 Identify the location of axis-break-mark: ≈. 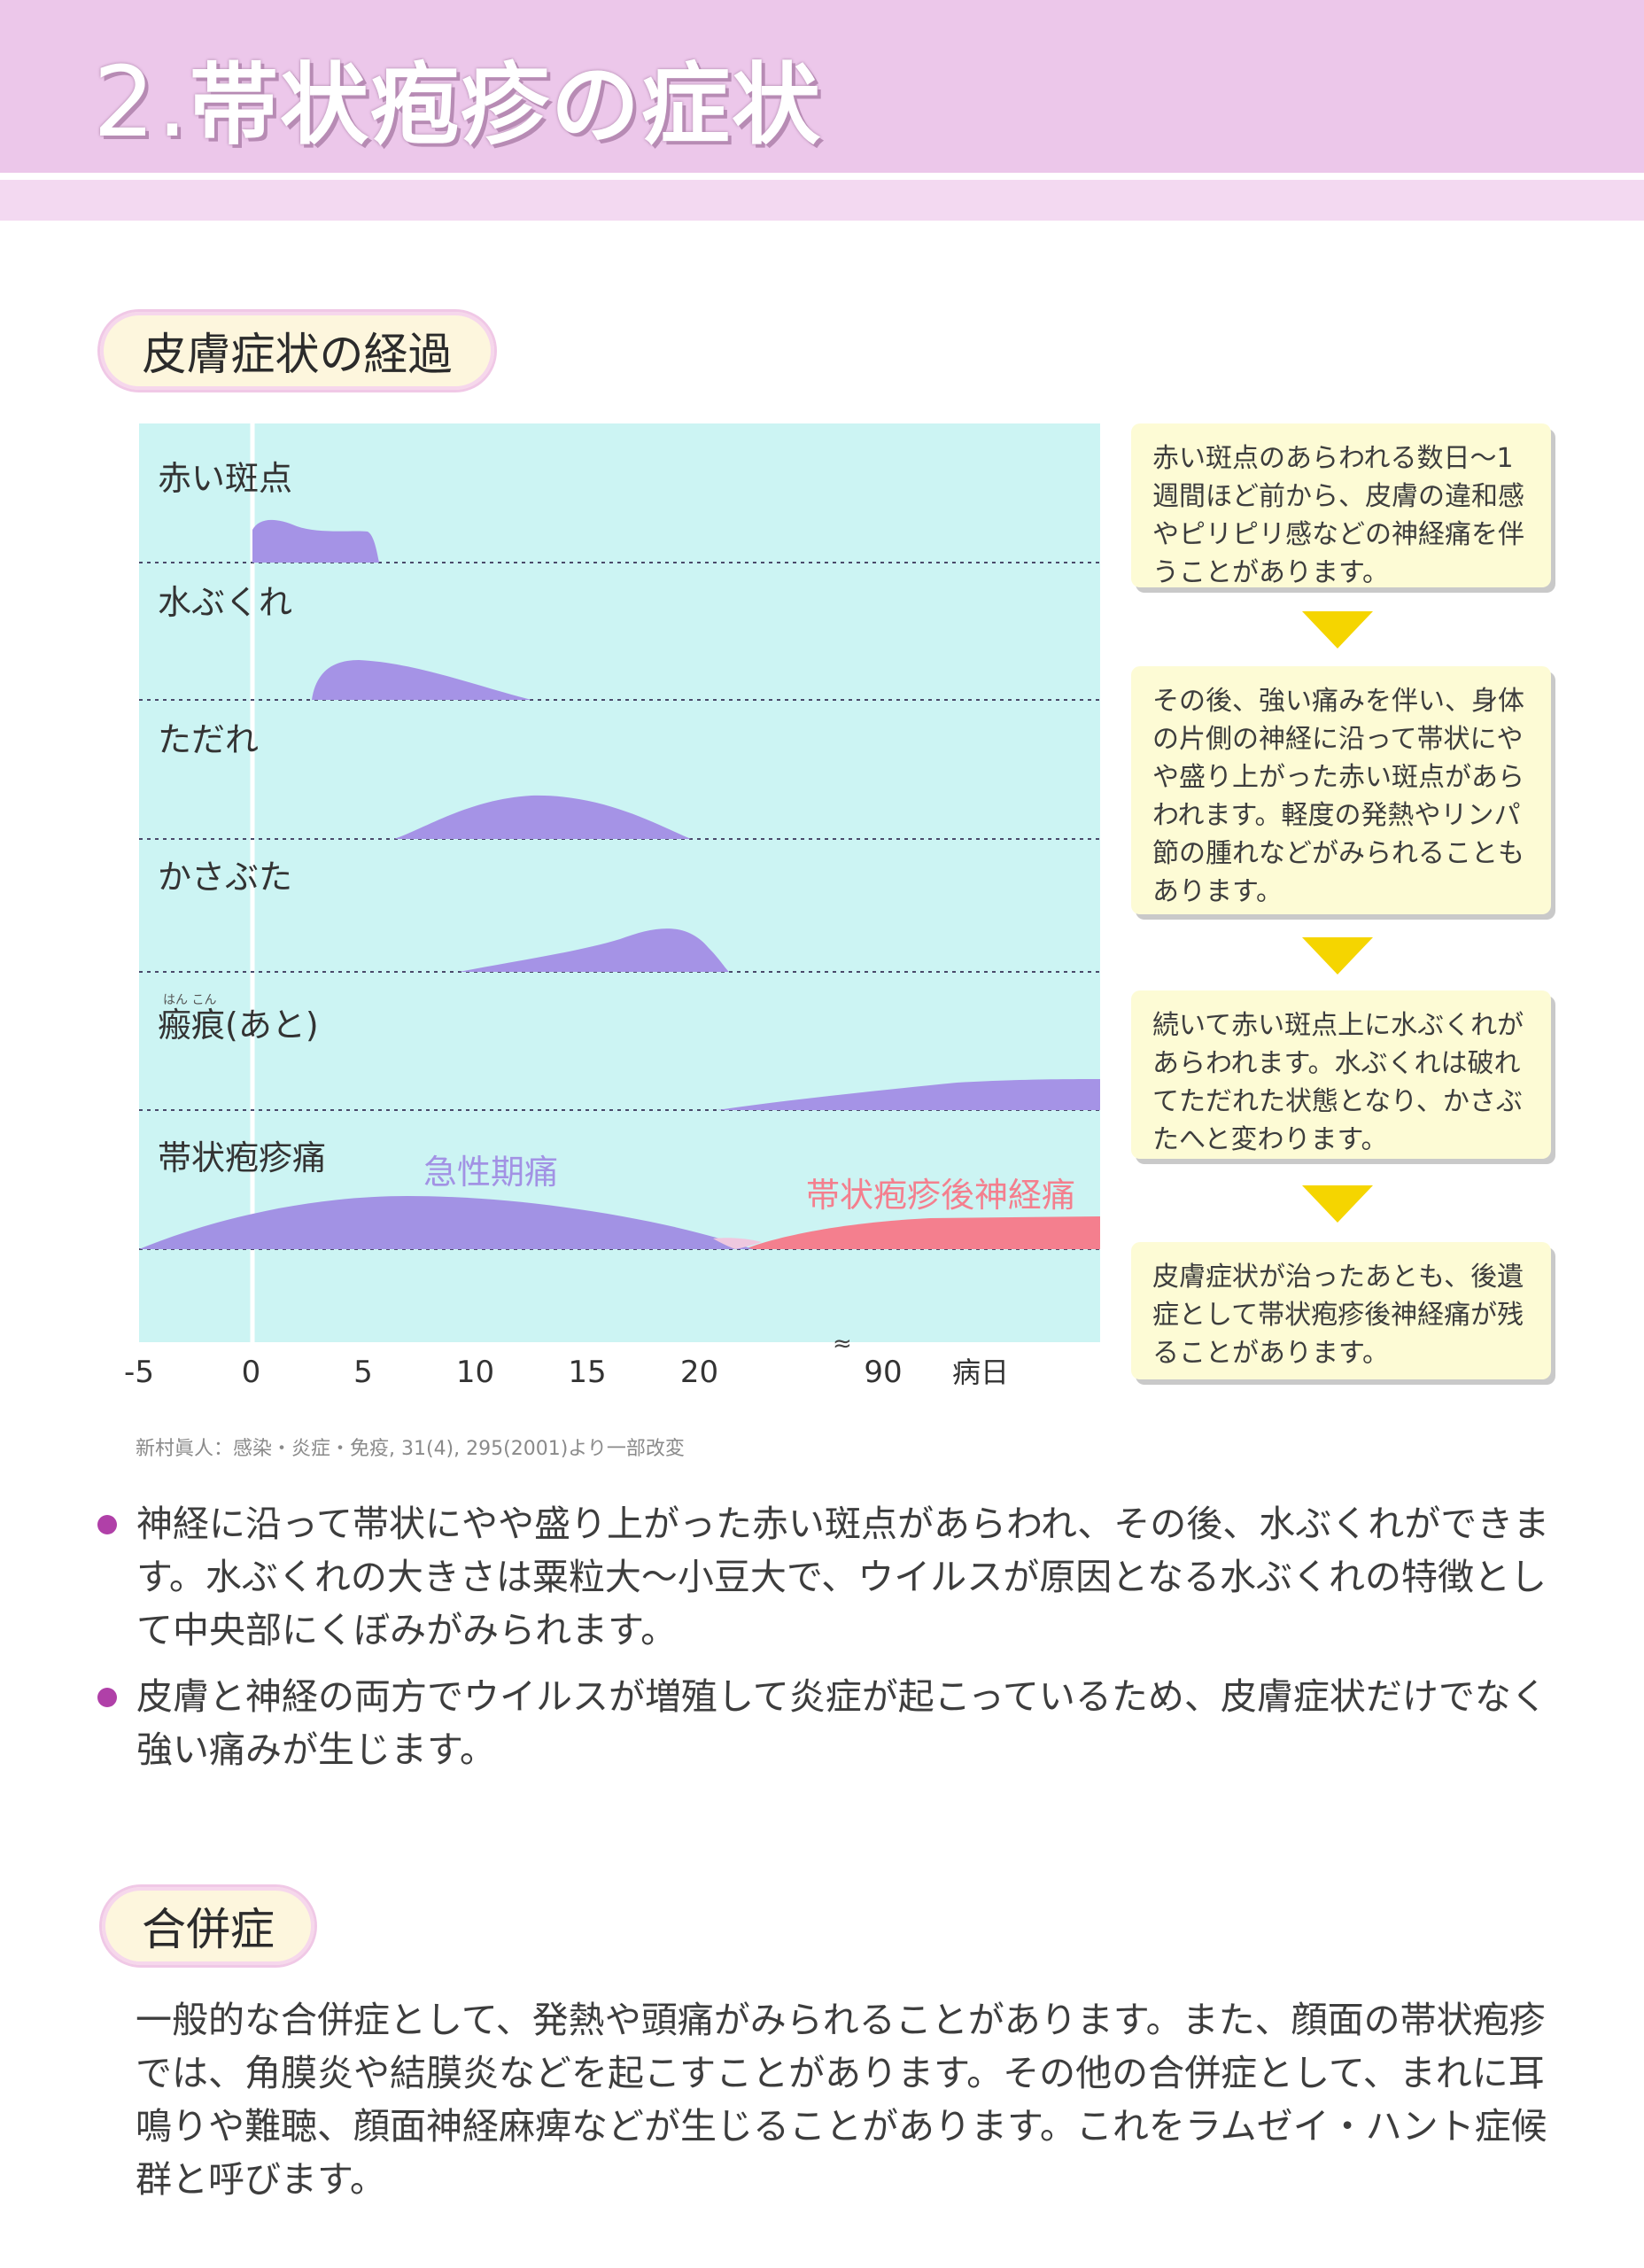
(842, 1344).